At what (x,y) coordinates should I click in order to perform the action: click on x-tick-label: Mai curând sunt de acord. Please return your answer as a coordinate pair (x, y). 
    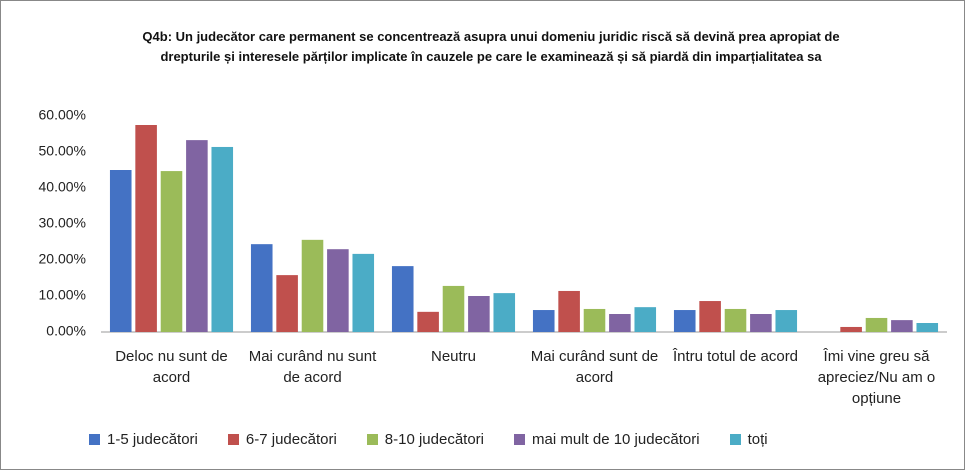
    Looking at the image, I should click on (594, 367).